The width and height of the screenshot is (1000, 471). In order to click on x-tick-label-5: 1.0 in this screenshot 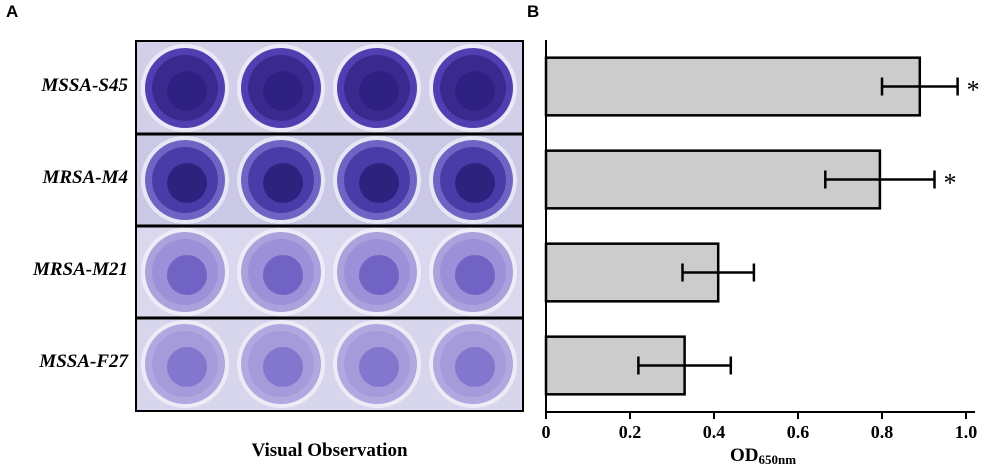, I will do `click(966, 432)`.